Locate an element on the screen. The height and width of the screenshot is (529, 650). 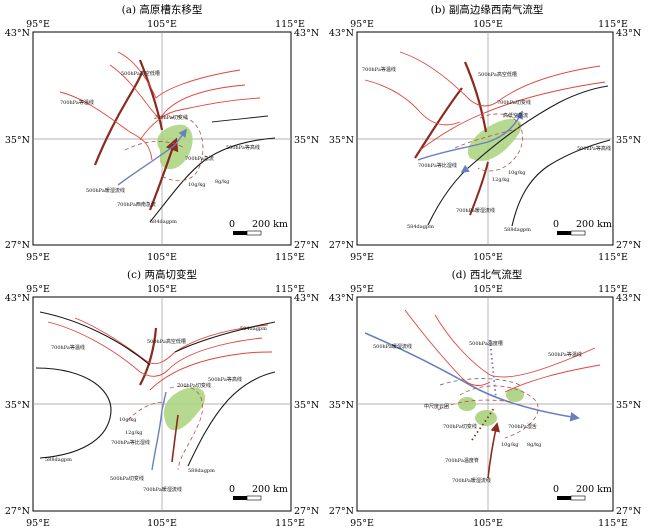
panel-d-lat-27-right: 27°N is located at coordinates (628, 511).